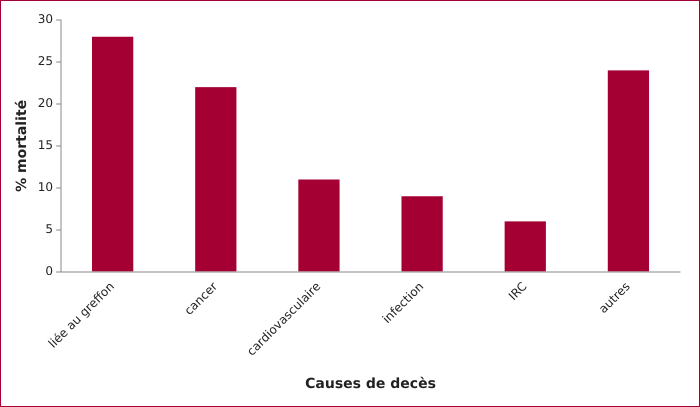  What do you see at coordinates (46, 103) in the screenshot?
I see `y-tick-label: 20` at bounding box center [46, 103].